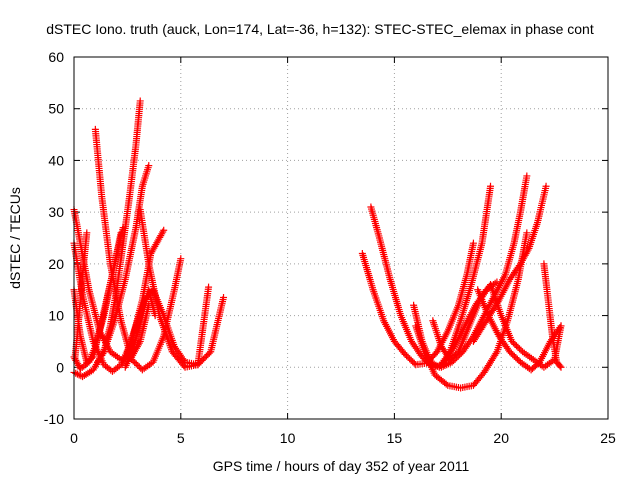 The height and width of the screenshot is (480, 640). Describe the element at coordinates (56, 264) in the screenshot. I see `y-tick-label: 20` at that location.